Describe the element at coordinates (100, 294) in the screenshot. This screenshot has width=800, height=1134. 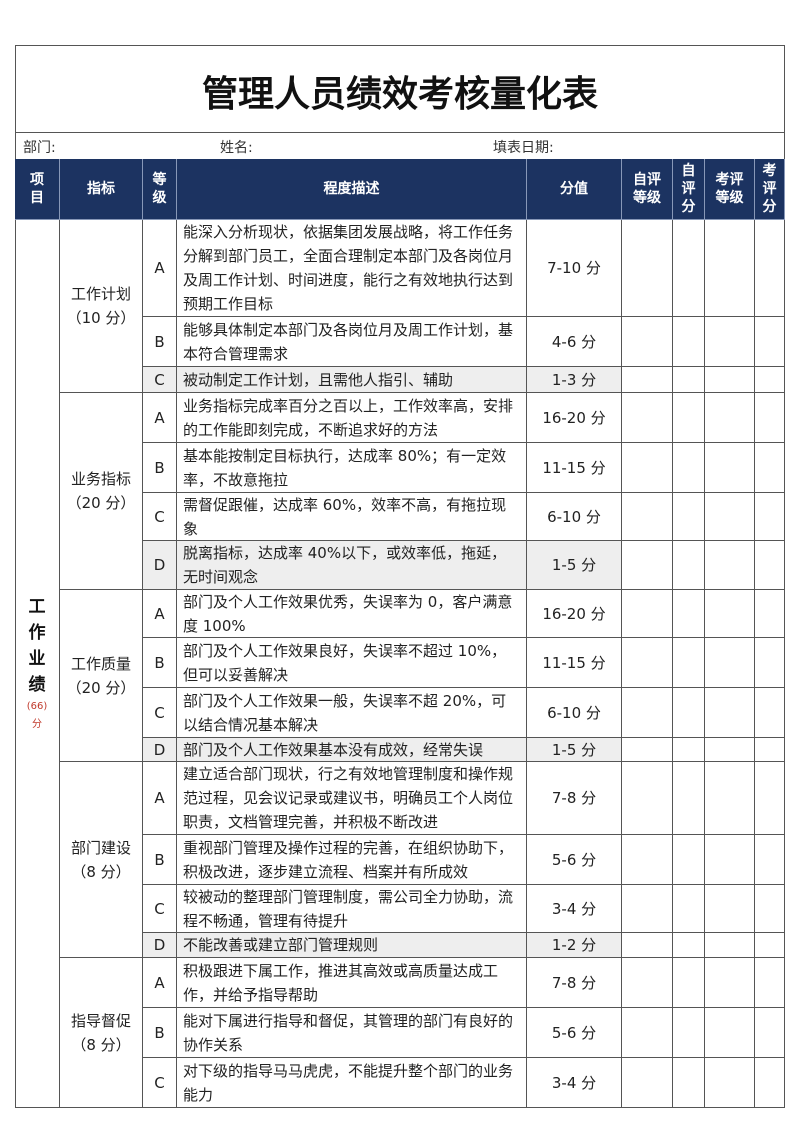
I see `indicator-name: 工作计划` at that location.